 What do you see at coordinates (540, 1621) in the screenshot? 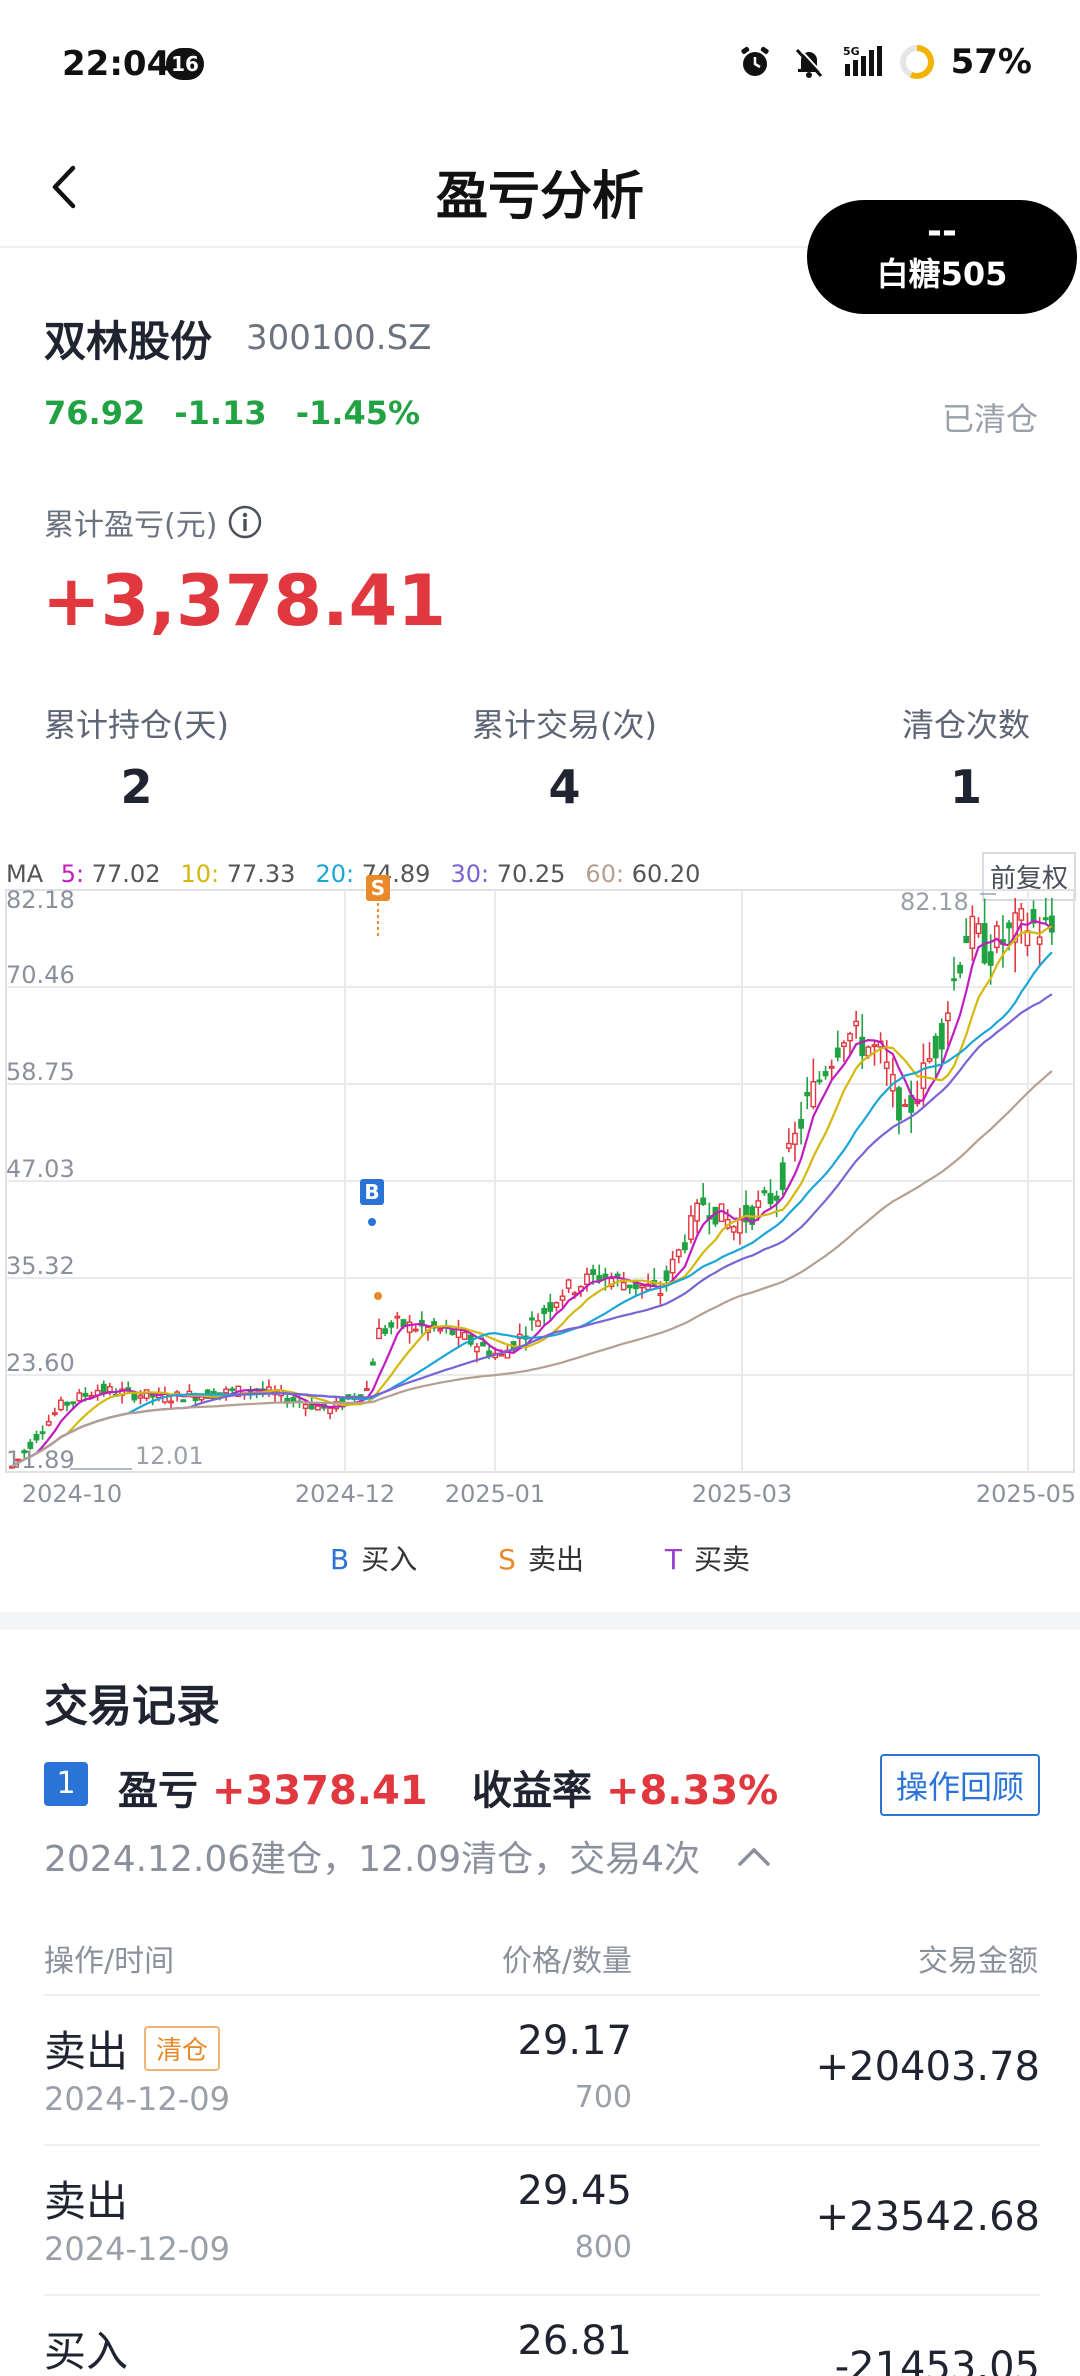
I see `section-divider` at bounding box center [540, 1621].